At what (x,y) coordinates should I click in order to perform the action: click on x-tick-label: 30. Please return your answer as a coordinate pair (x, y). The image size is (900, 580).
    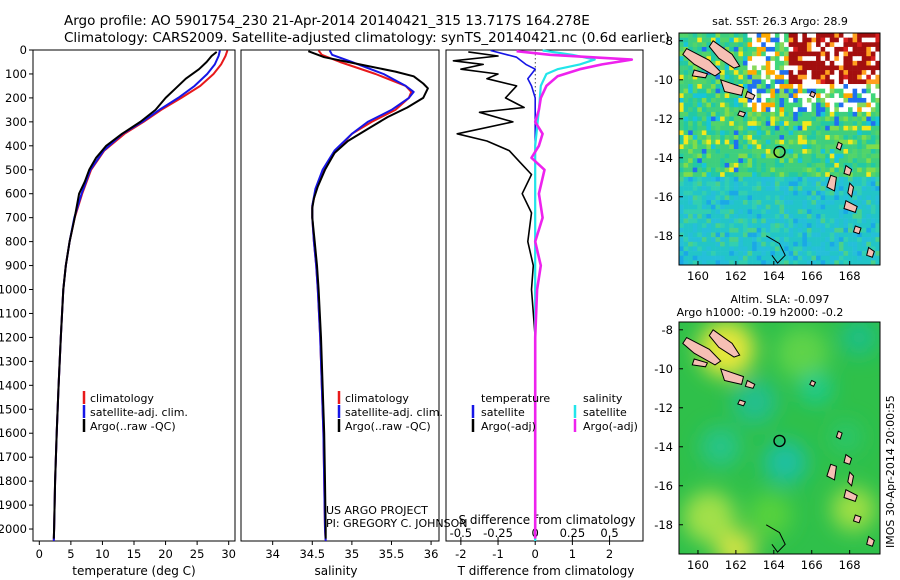
    Looking at the image, I should click on (228, 554).